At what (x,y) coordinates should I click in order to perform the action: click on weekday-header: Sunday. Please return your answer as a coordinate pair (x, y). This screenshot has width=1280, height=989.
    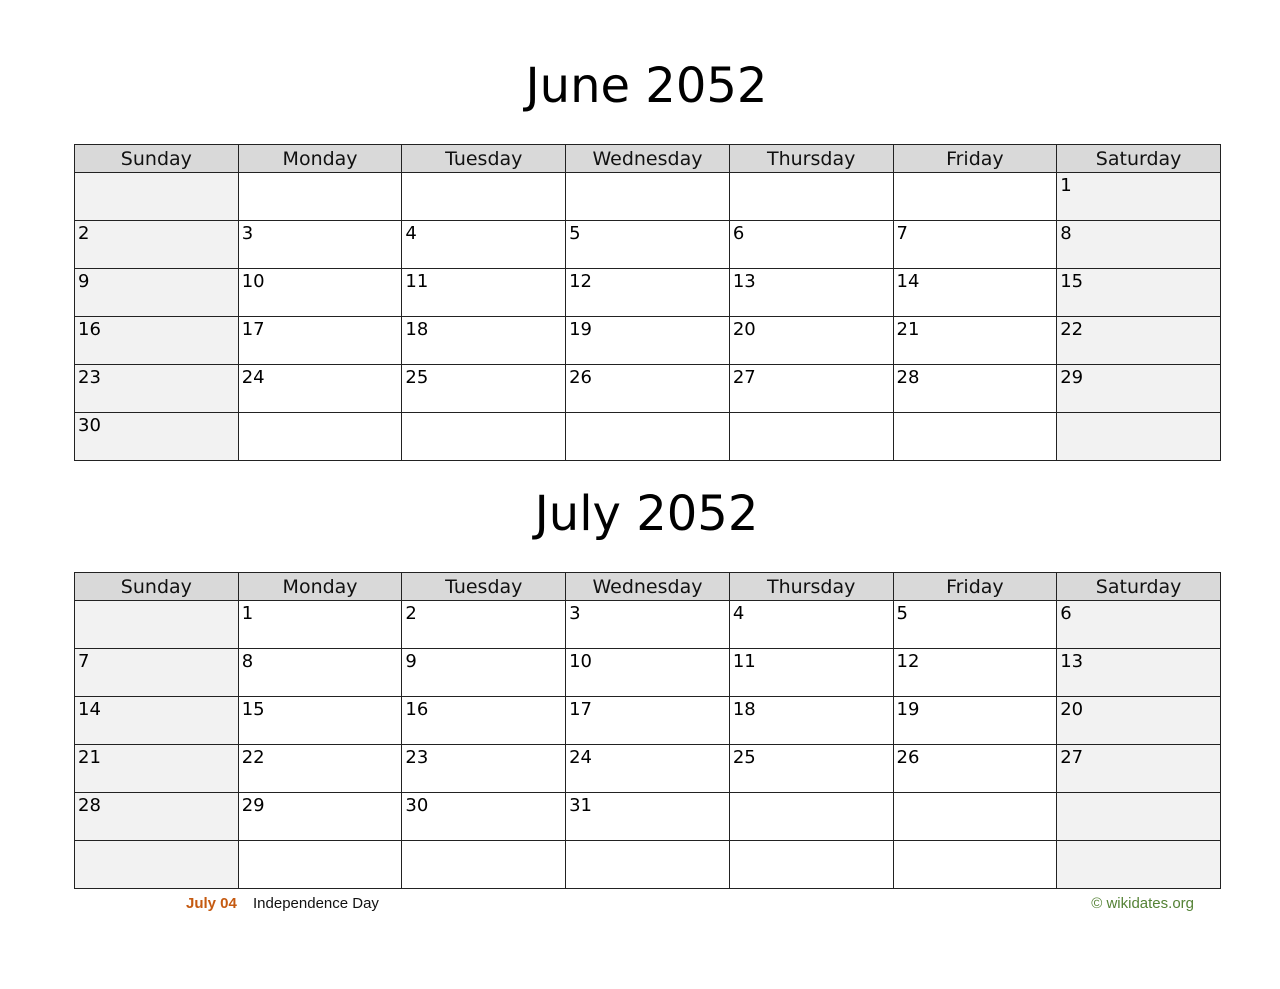
    Looking at the image, I should click on (156, 158).